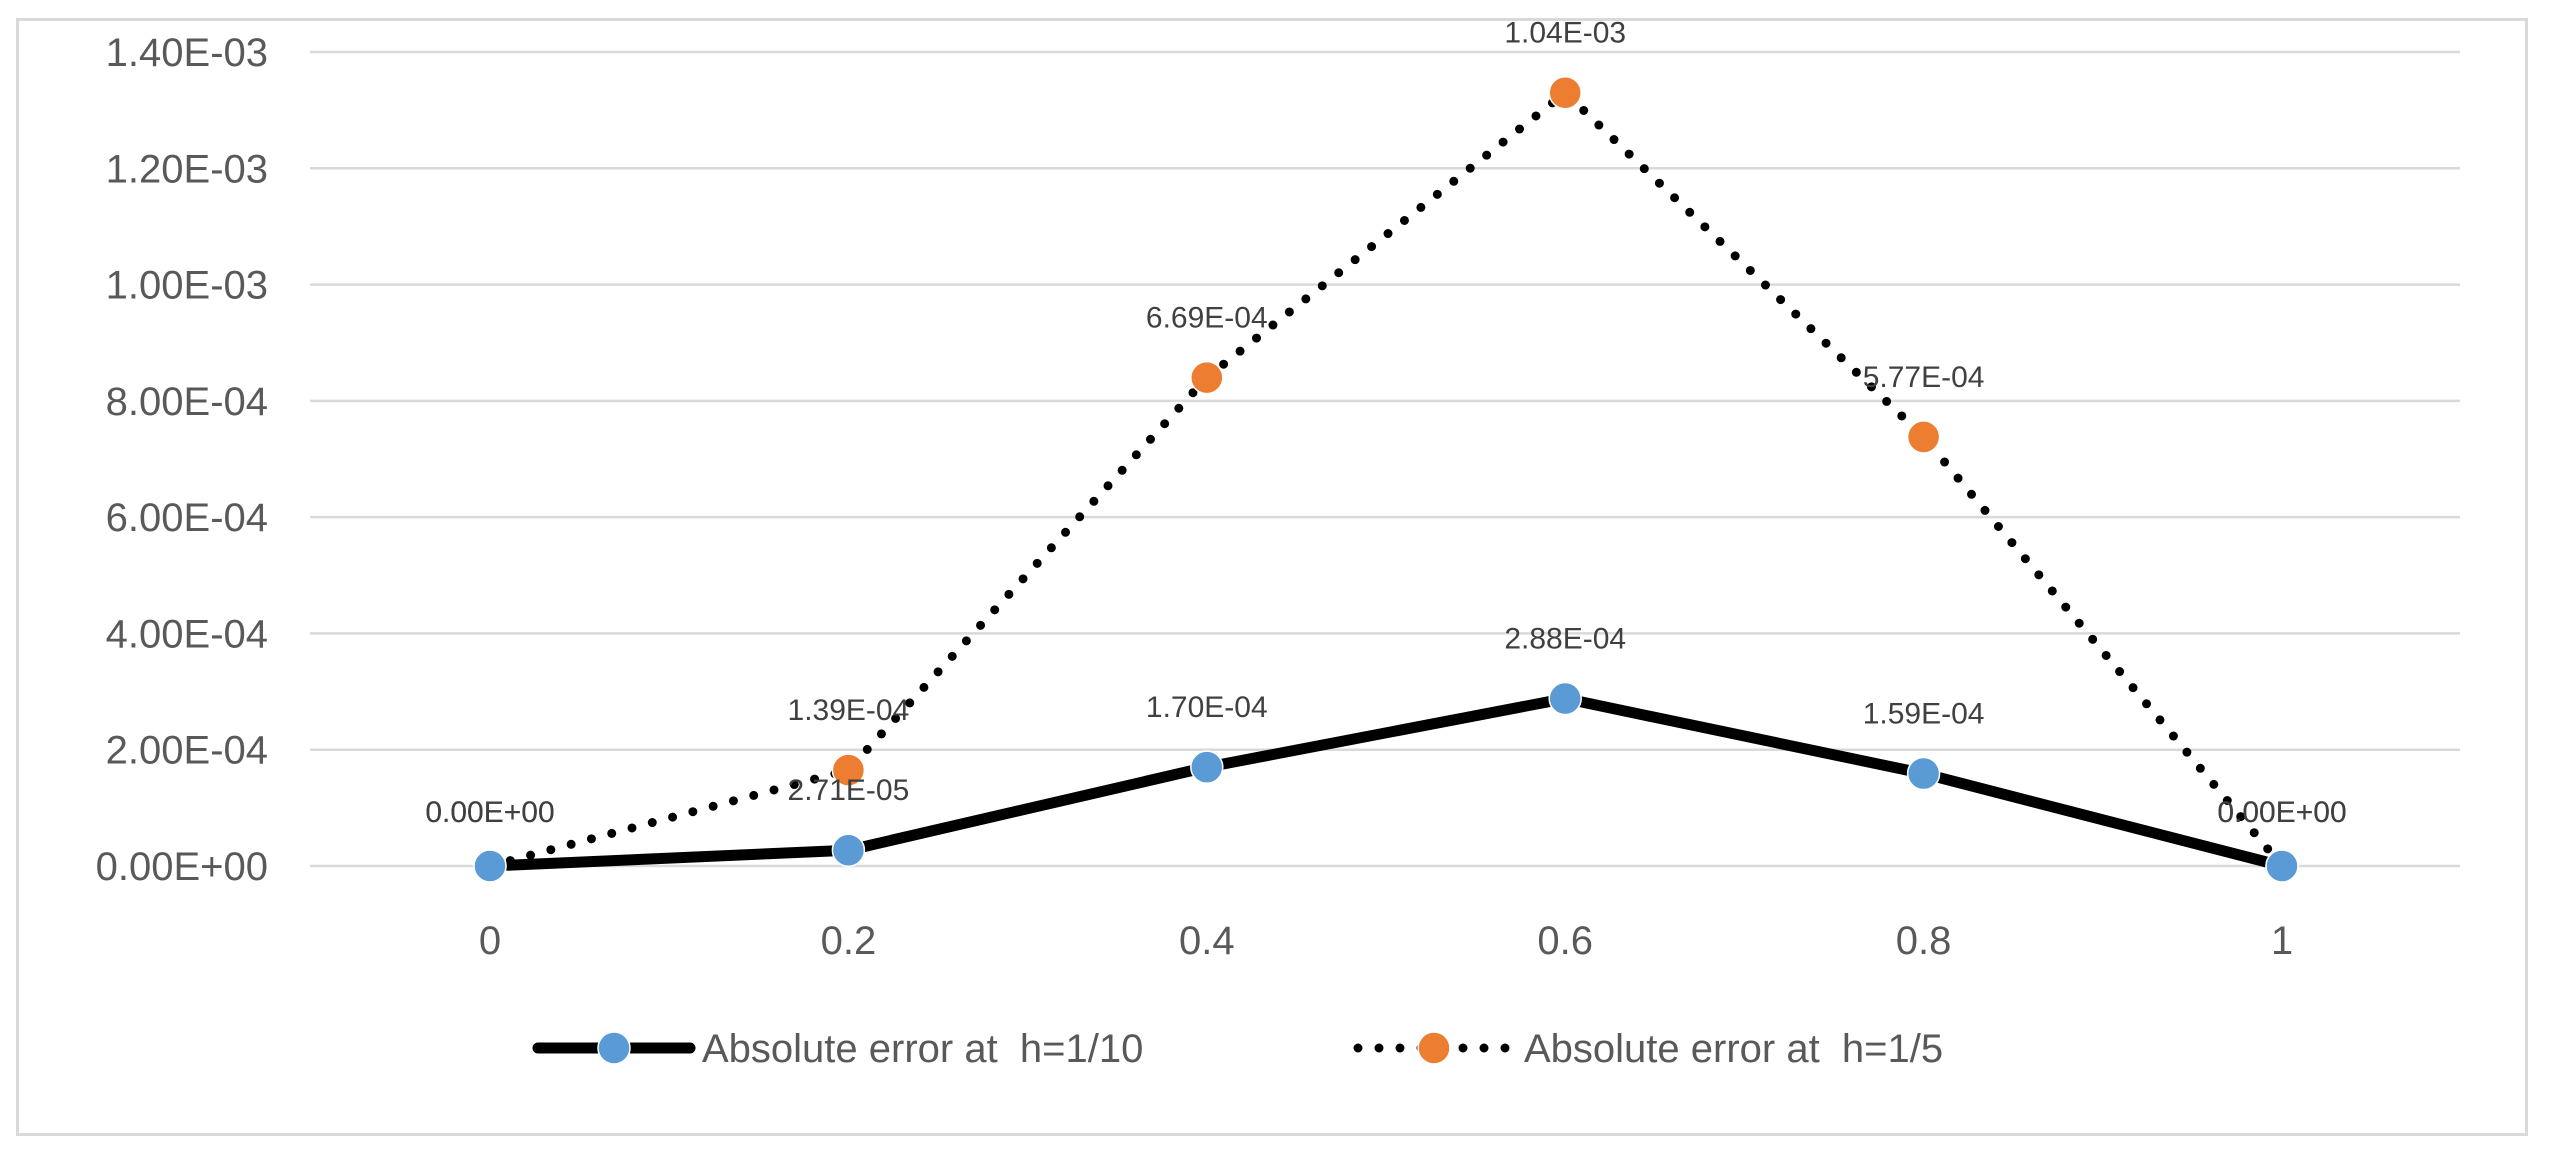 Image resolution: width=2551 pixels, height=1161 pixels. Describe the element at coordinates (187, 169) in the screenshot. I see `y-tick-label: 1.20E-03` at that location.